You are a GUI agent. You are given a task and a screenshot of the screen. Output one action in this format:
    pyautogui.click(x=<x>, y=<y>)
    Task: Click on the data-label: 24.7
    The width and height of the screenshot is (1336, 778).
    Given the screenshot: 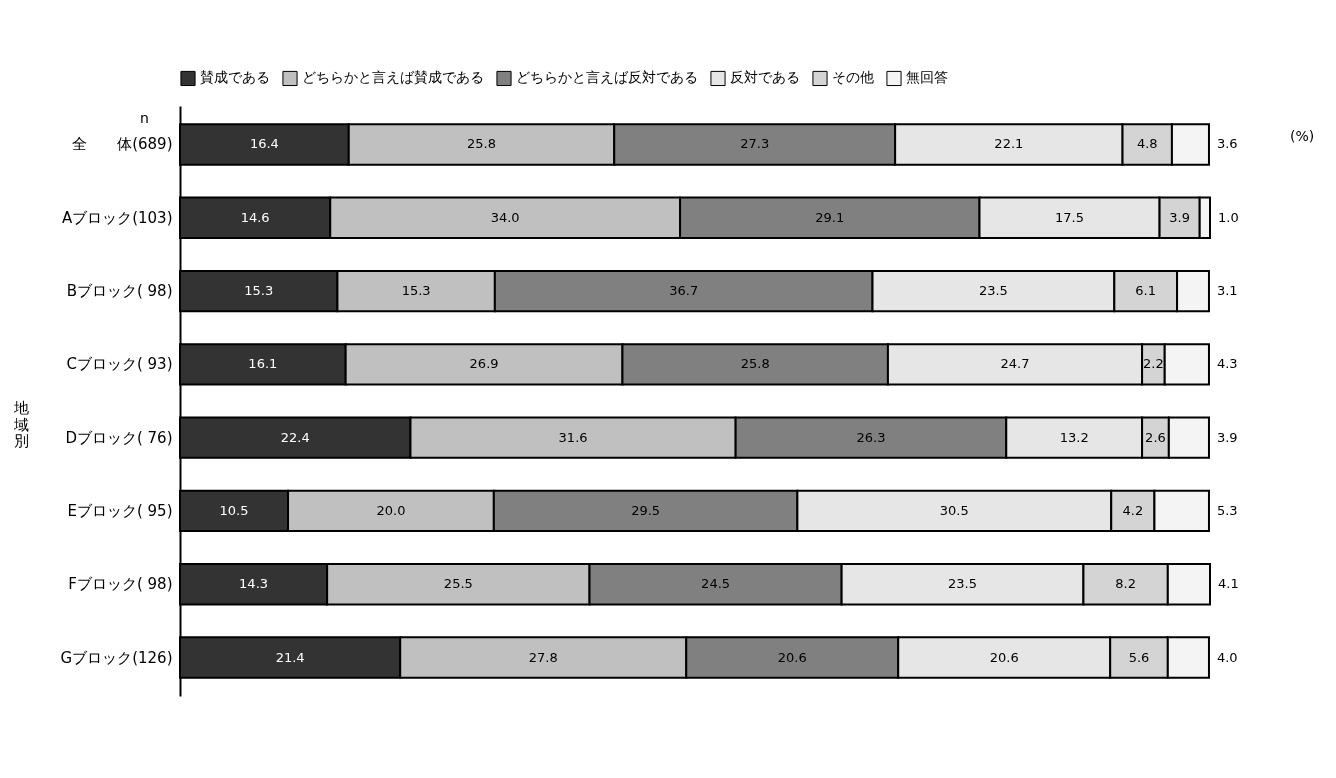 What is the action you would take?
    pyautogui.click(x=1015, y=364)
    